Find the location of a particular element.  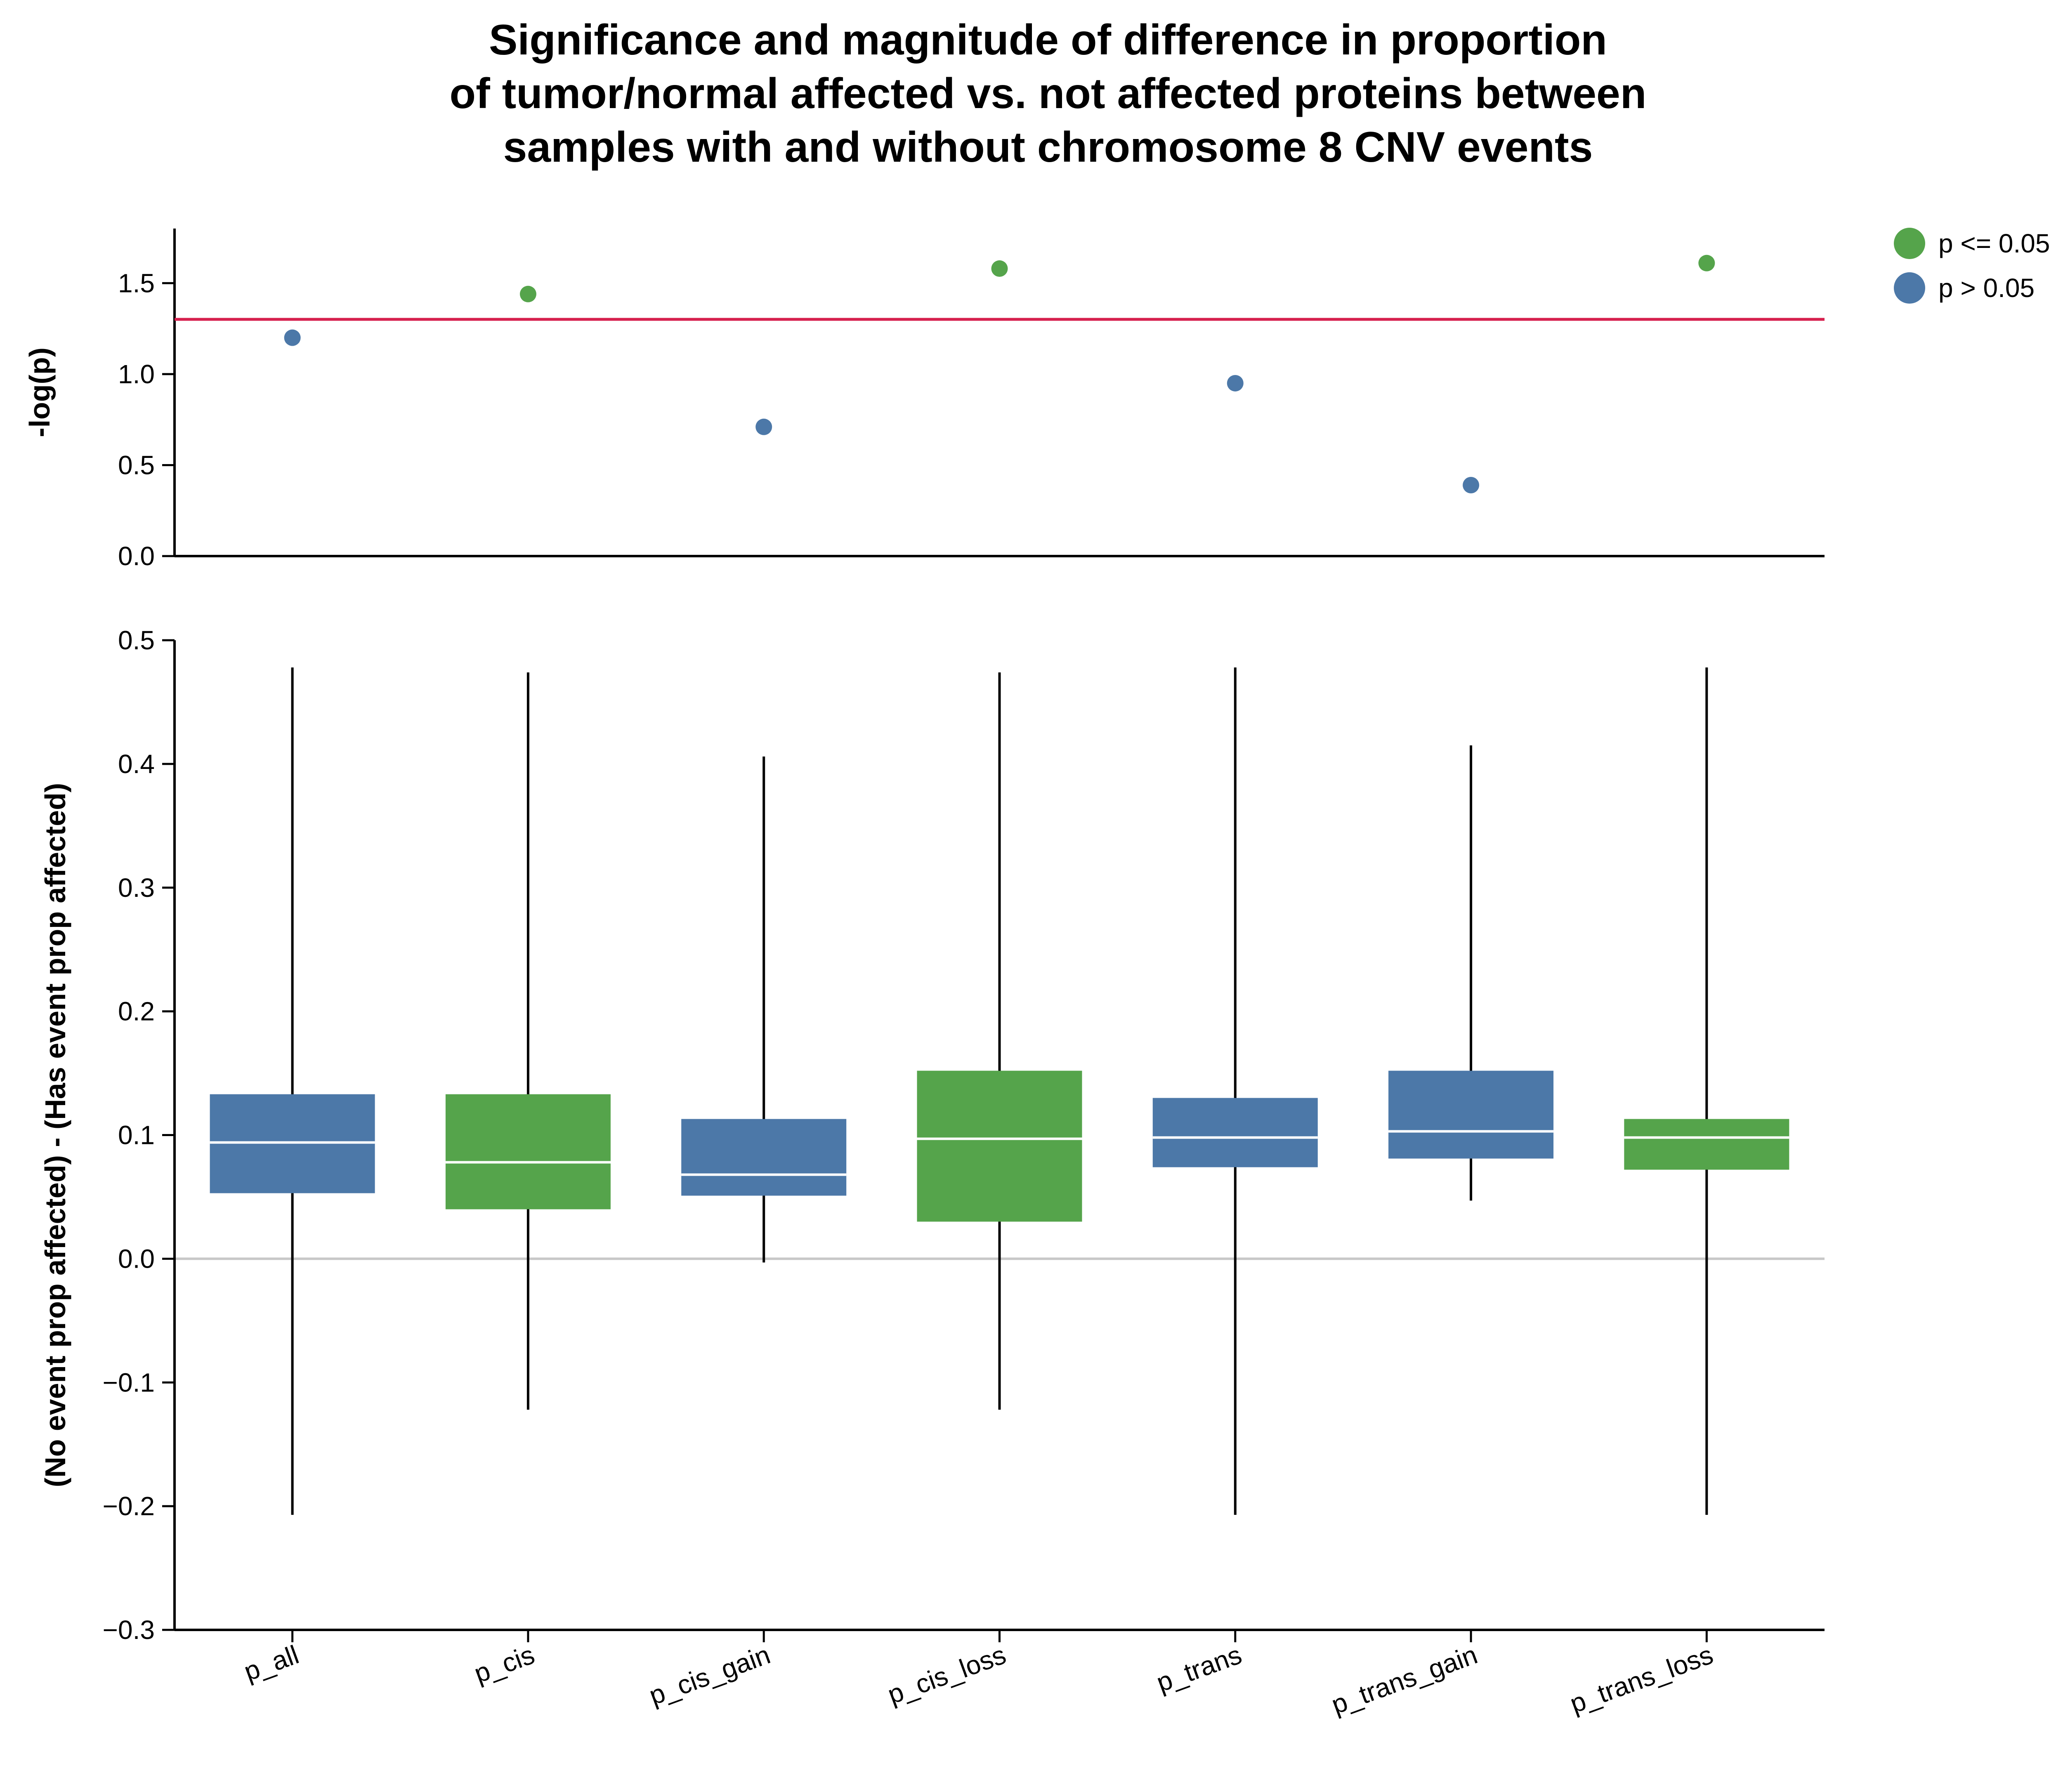

legend-label: p <= 0.05 is located at coordinates (1994, 243).